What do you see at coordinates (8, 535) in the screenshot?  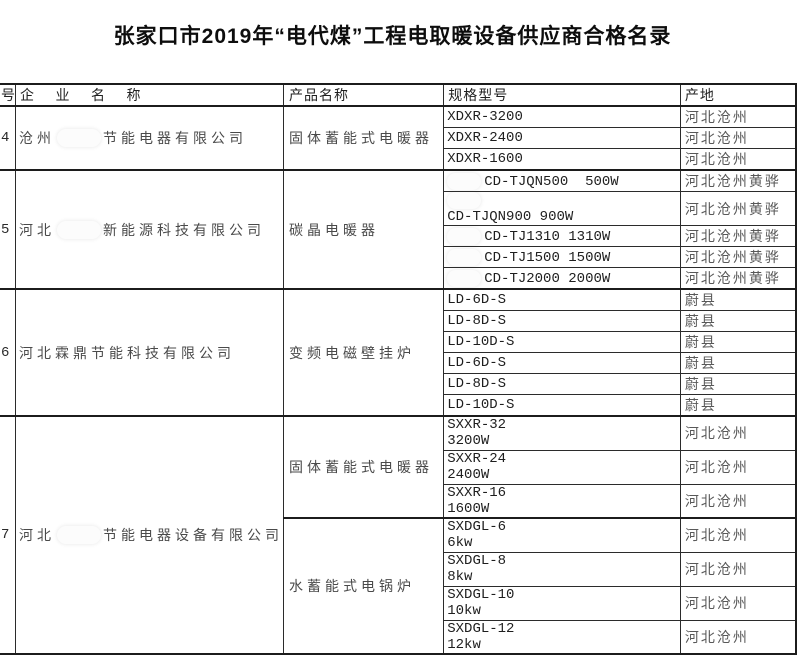 I see `row-number-cell: 7` at bounding box center [8, 535].